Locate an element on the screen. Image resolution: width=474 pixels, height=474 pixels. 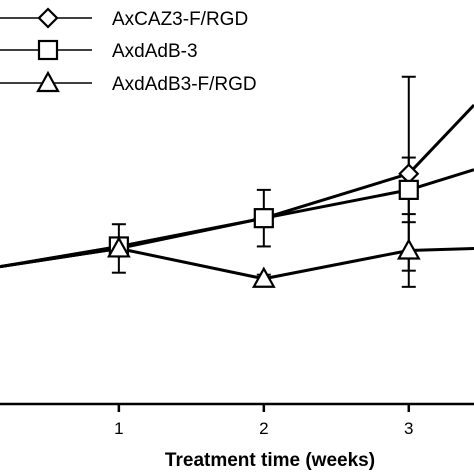
x-tick-label: 1 is located at coordinates (118, 428).